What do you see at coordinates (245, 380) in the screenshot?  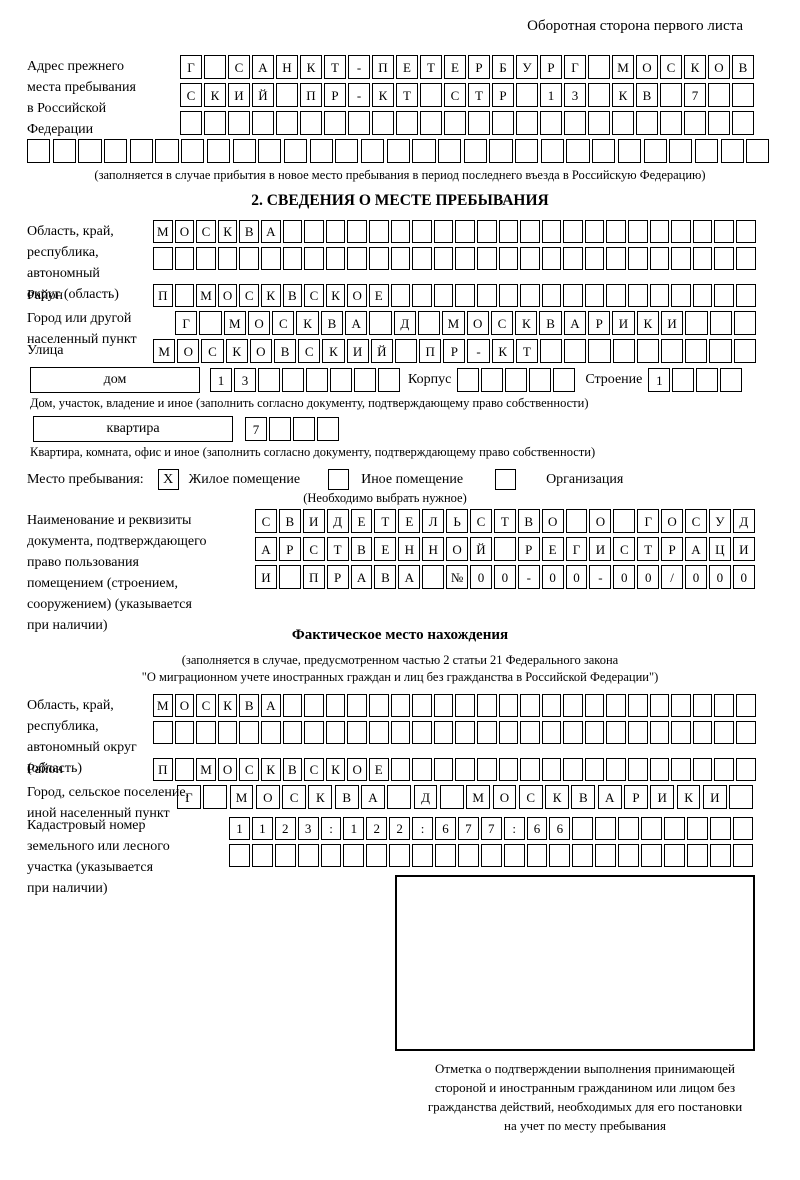 I see `char-cell: 3` at bounding box center [245, 380].